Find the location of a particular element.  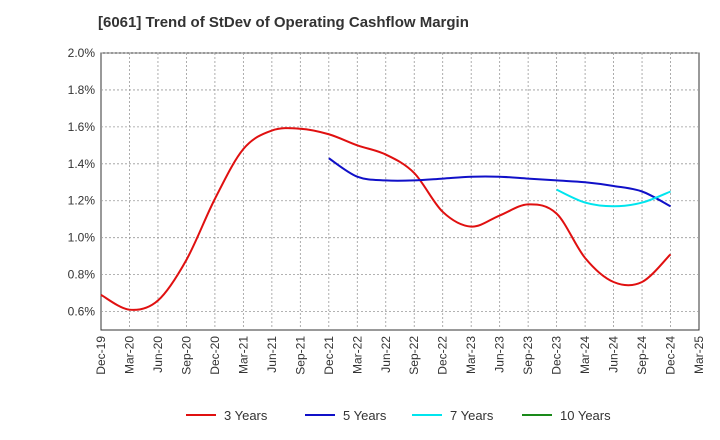

legend-label: 3 Years is located at coordinates (246, 415).